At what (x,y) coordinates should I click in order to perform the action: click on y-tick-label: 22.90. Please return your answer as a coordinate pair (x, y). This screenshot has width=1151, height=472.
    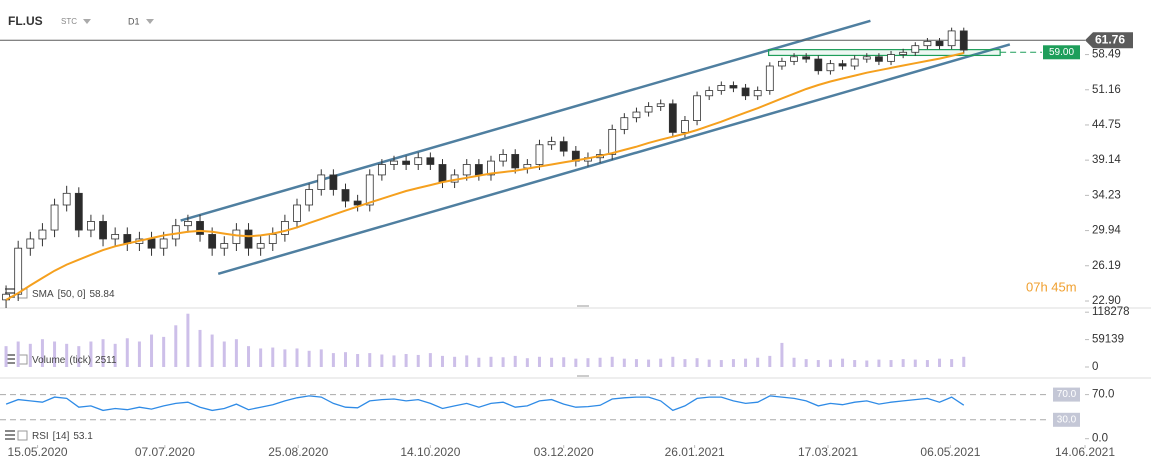
    Looking at the image, I should click on (1106, 301).